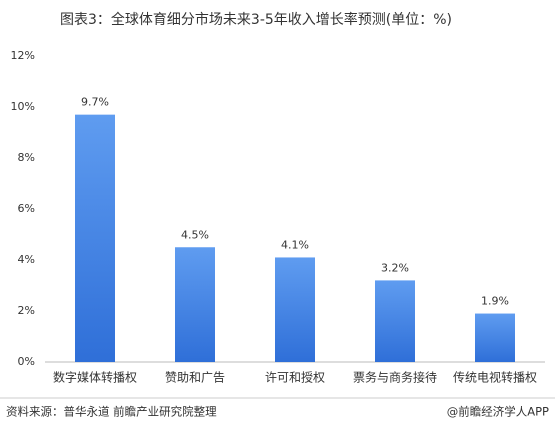 This screenshot has height=430, width=555. What do you see at coordinates (295, 377) in the screenshot?
I see `x-tick-label: 许可和授权` at bounding box center [295, 377].